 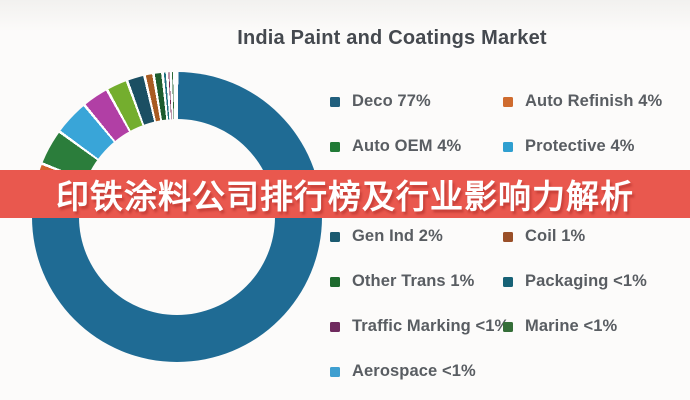 What do you see at coordinates (571, 326) in the screenshot?
I see `legend-label: Marine <1%` at bounding box center [571, 326].